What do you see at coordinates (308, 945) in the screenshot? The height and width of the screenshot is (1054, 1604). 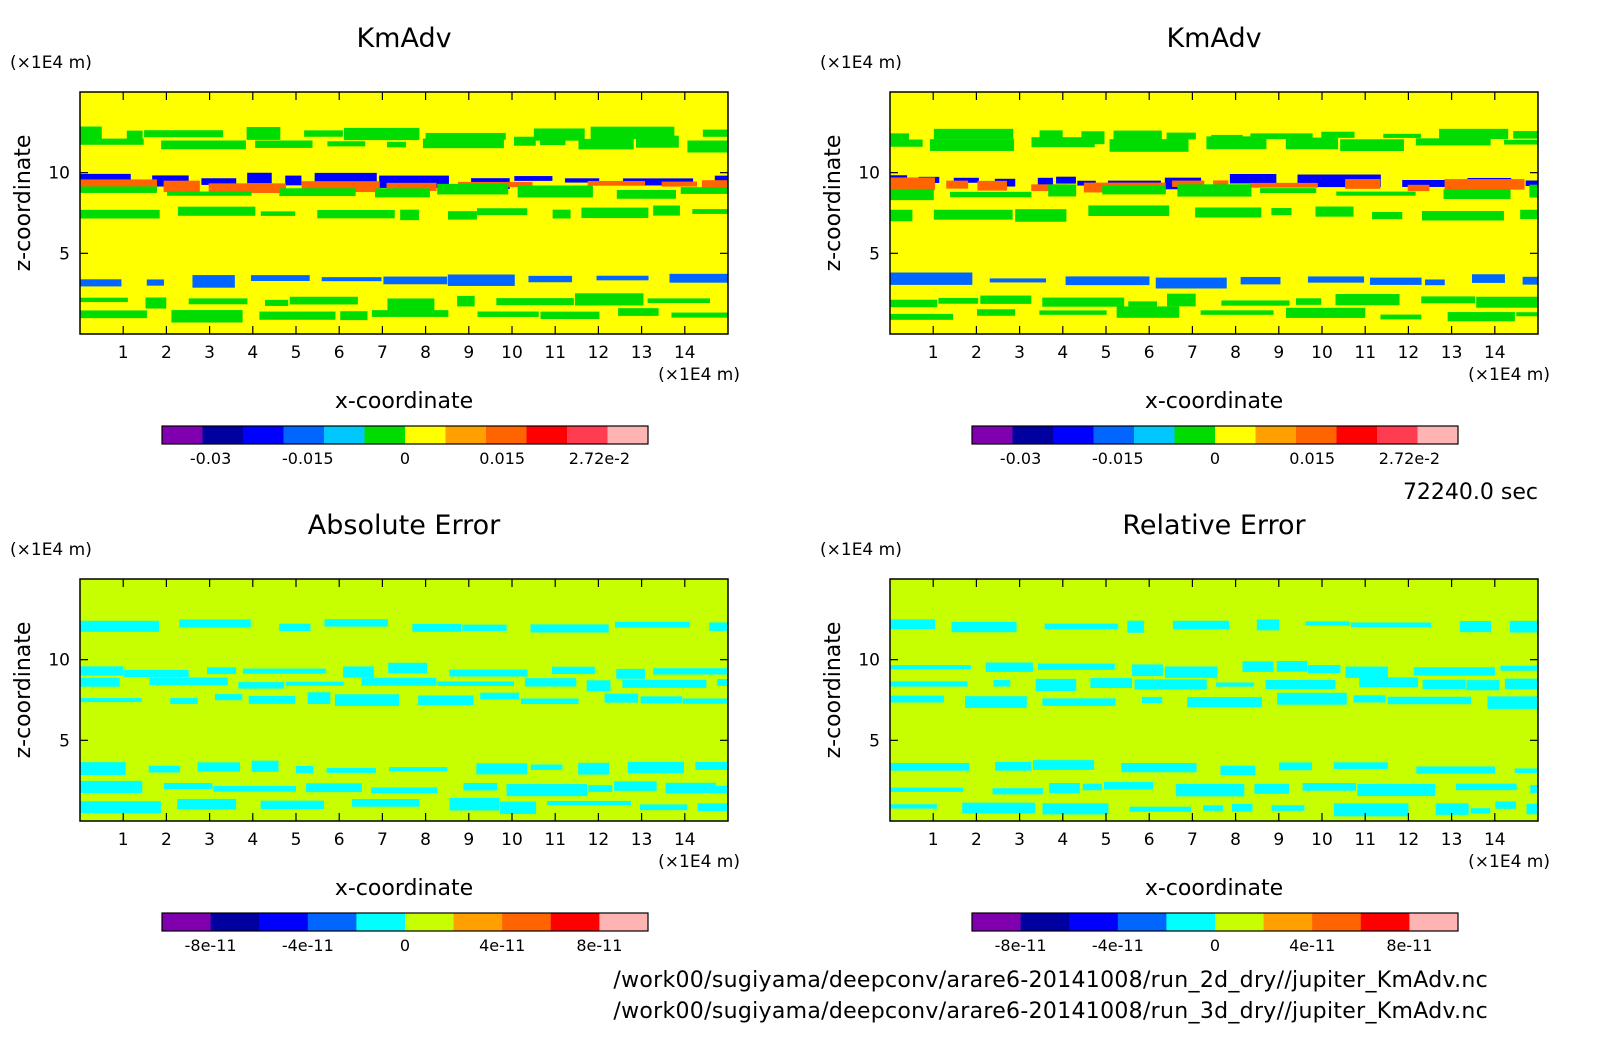 I see `colorbar-tick-label: -4e-11` at bounding box center [308, 945].